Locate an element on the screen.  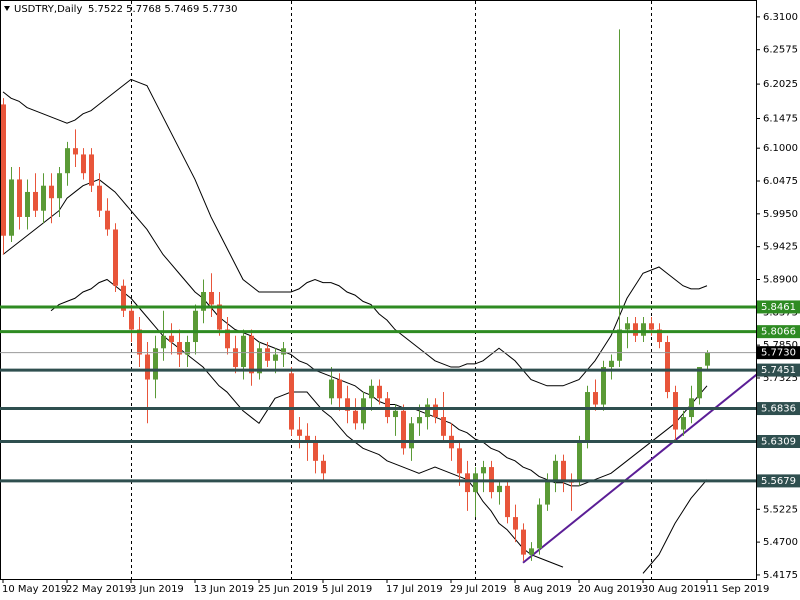
chart-title: USDTRY,Daily is located at coordinates (48, 9).